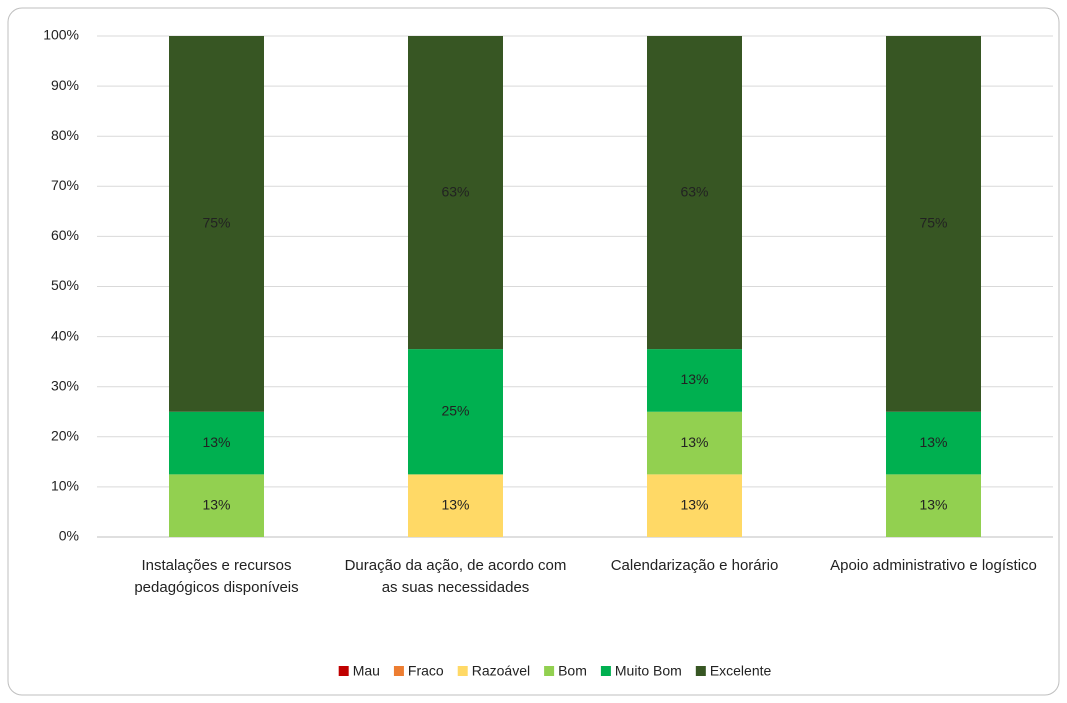 Image resolution: width=1067 pixels, height=703 pixels. Describe the element at coordinates (65, 335) in the screenshot. I see `y-tick-label: 40%` at that location.